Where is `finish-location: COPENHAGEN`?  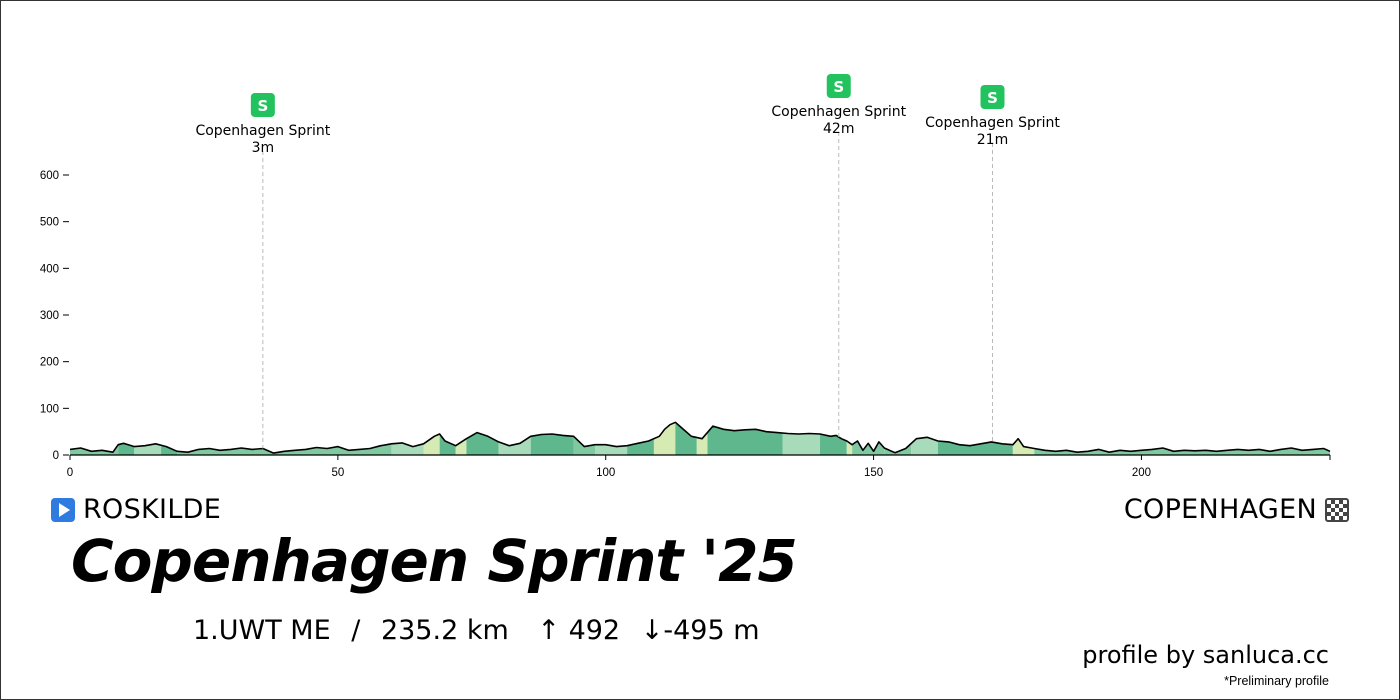
finish-location: COPENHAGEN is located at coordinates (1236, 509).